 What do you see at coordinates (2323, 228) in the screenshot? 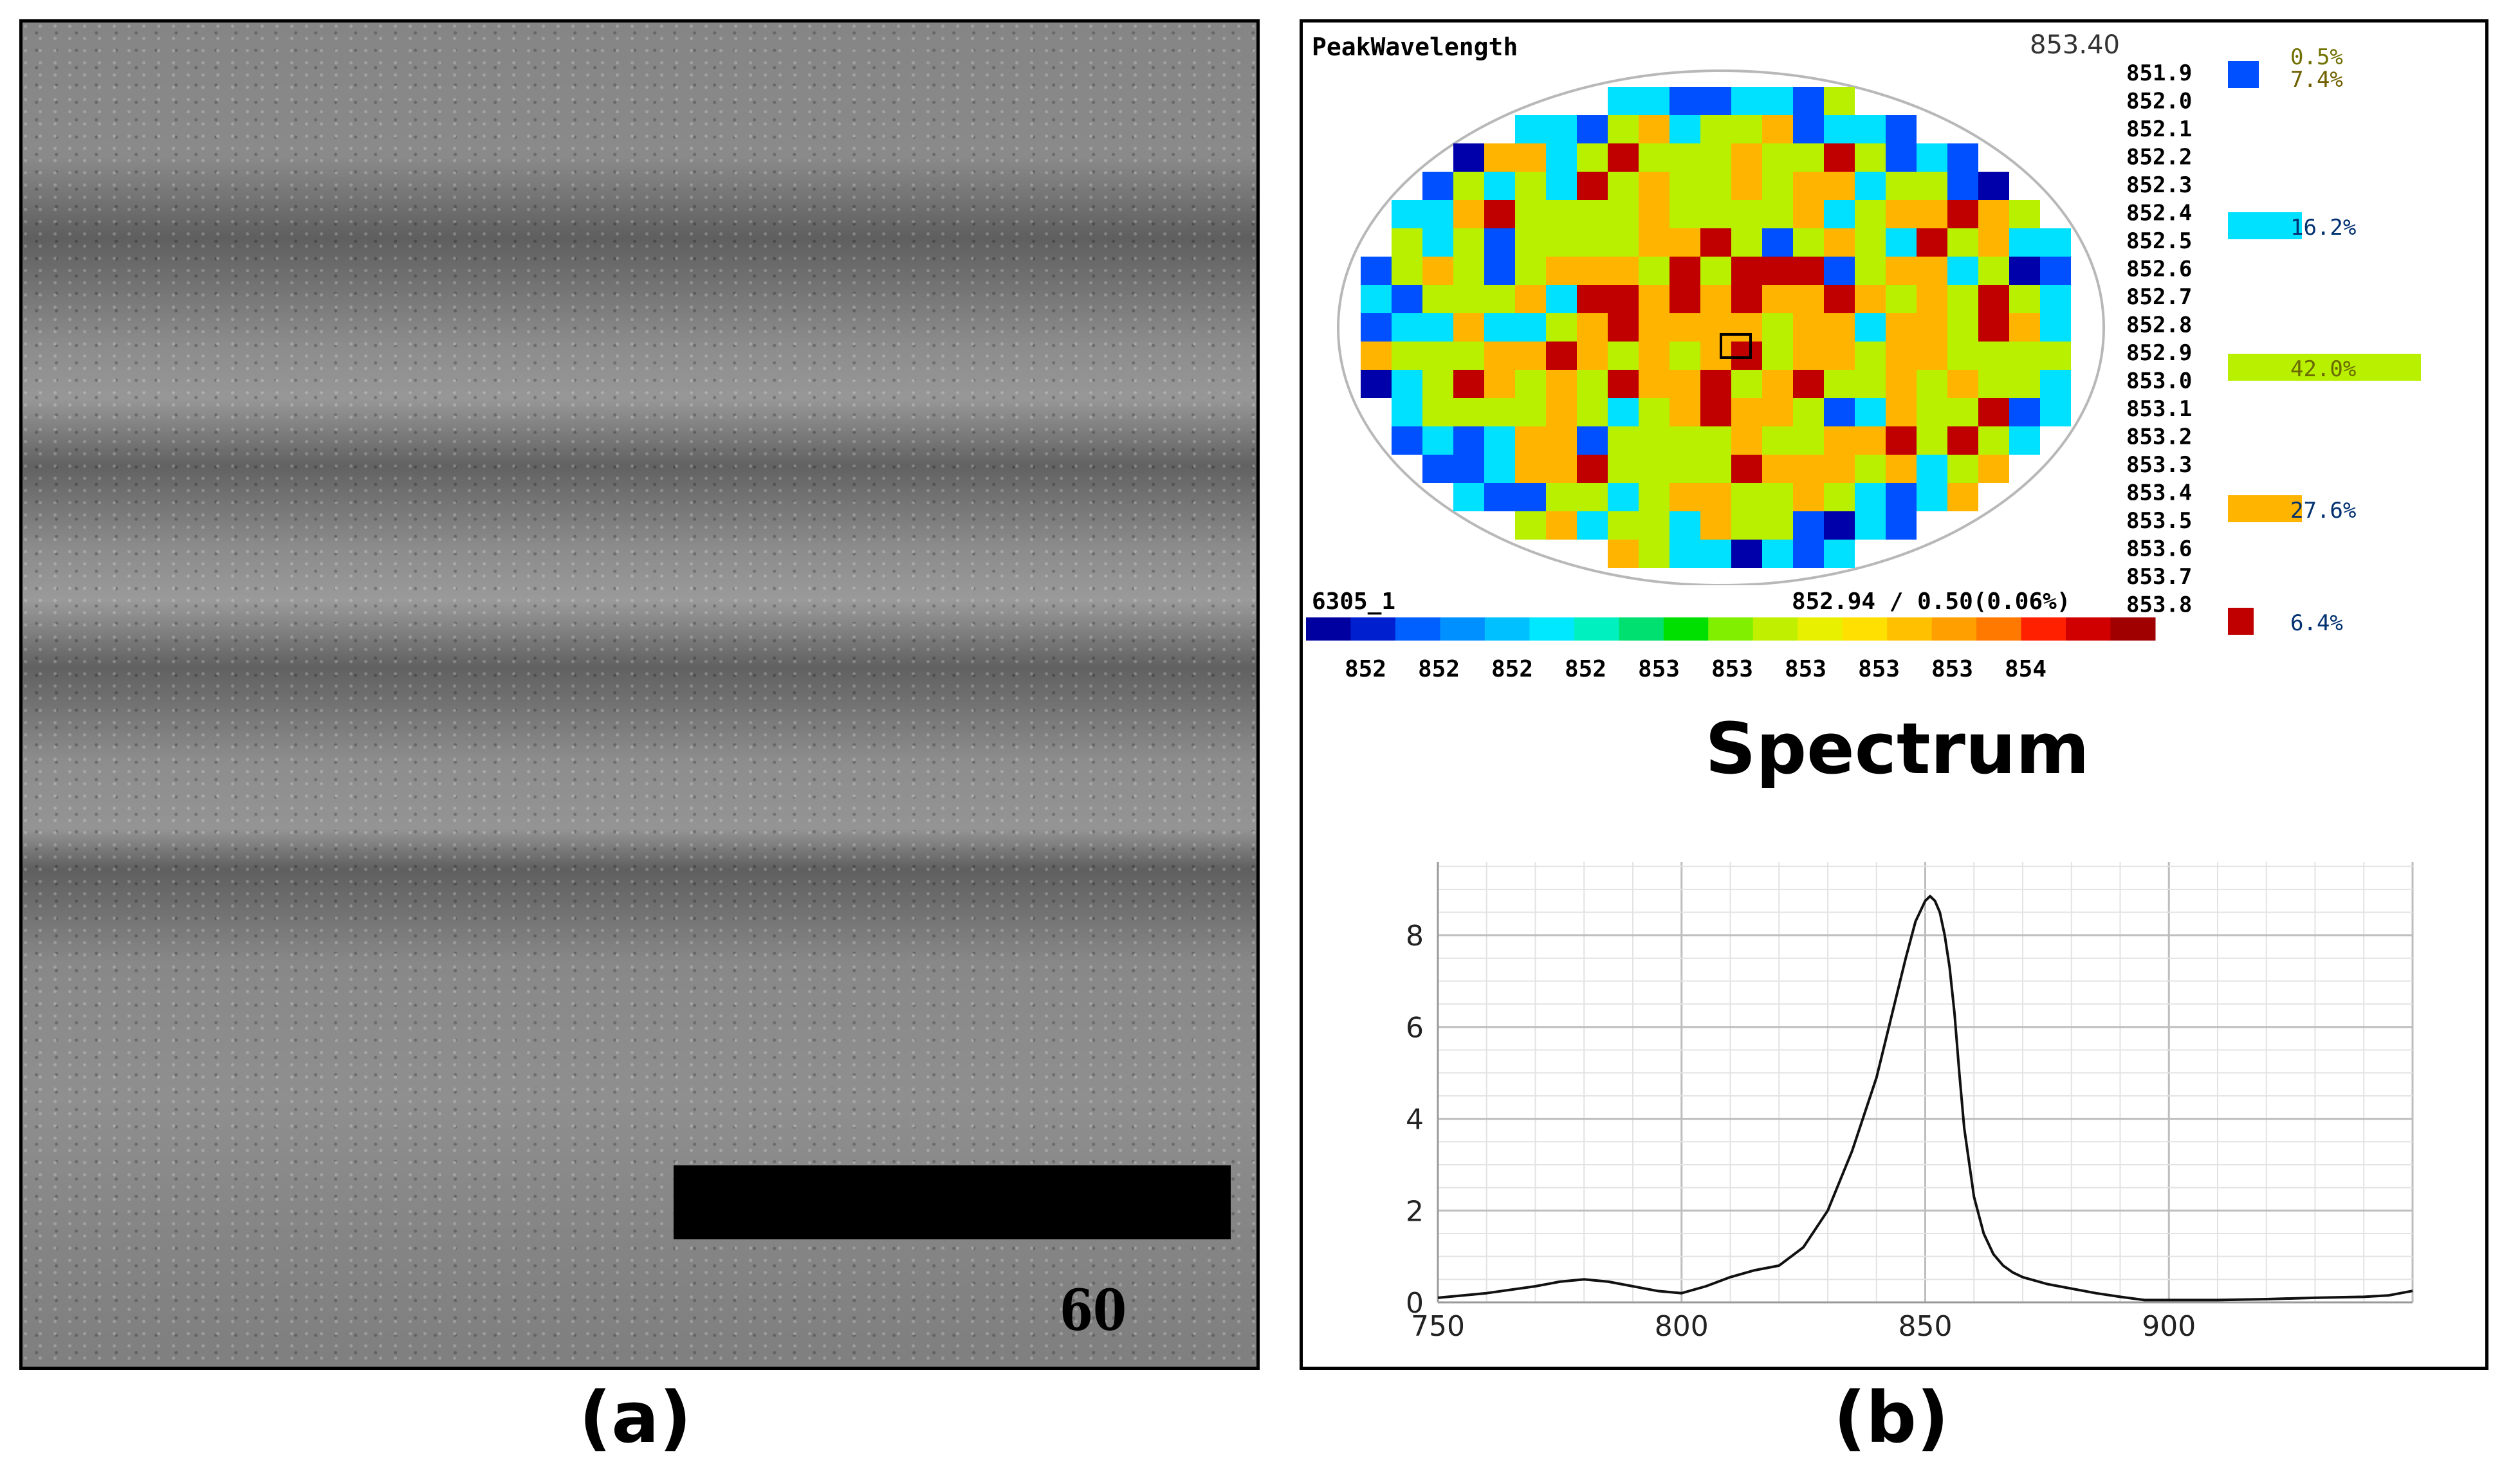
I see `legend-bin-percent: 16.2%` at bounding box center [2323, 228].